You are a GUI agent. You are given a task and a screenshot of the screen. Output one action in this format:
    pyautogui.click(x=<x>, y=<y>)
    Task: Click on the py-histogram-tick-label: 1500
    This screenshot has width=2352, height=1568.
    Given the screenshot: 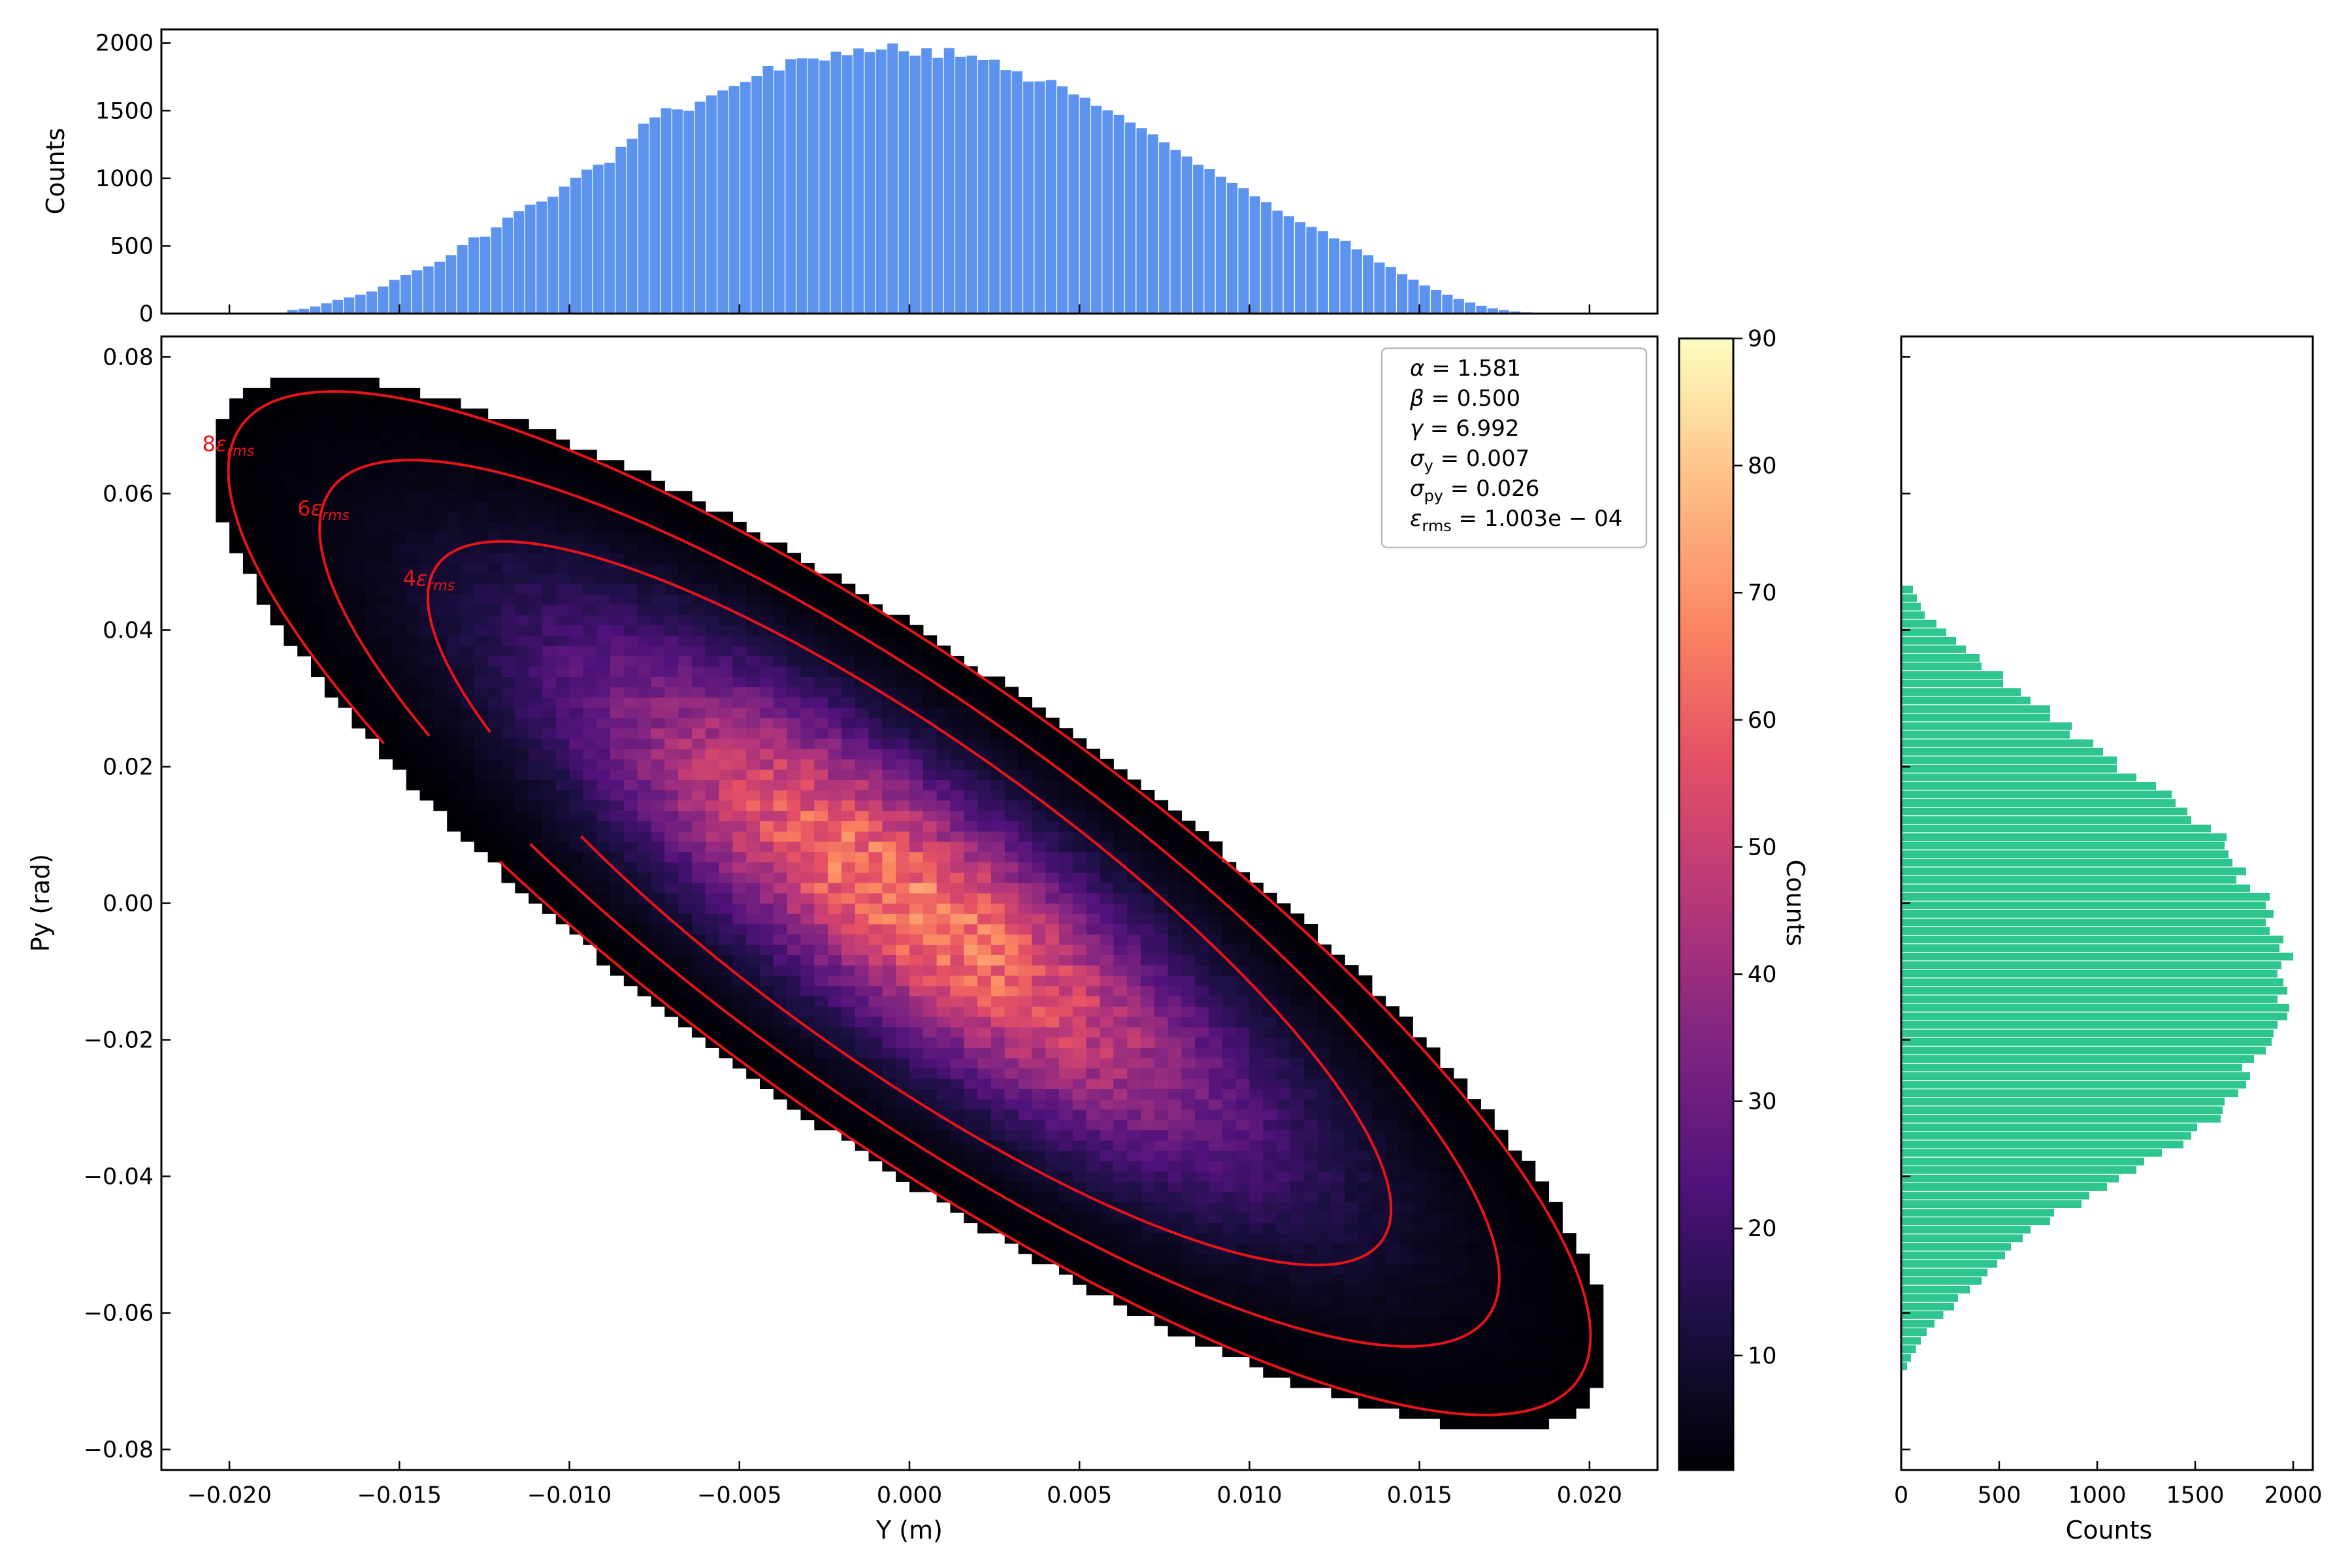 What is the action you would take?
    pyautogui.click(x=2195, y=1495)
    